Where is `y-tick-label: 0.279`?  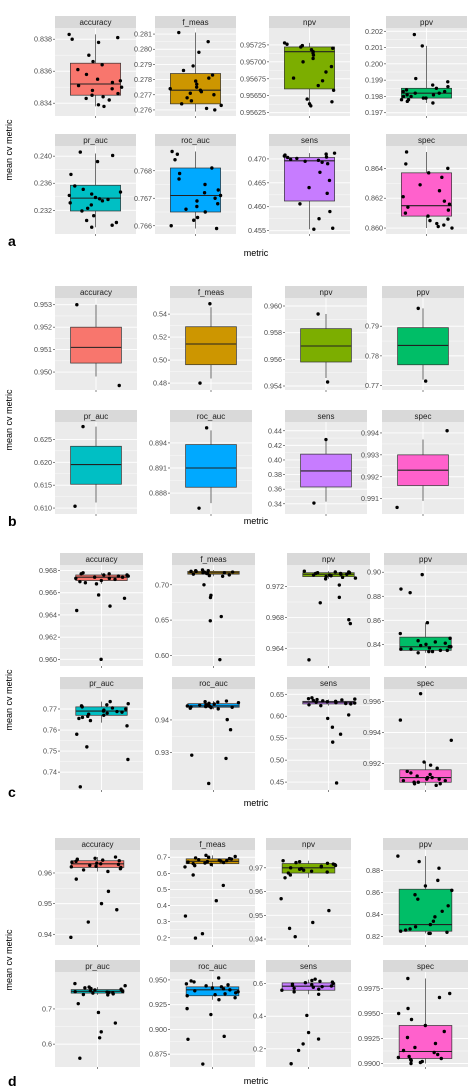
y-tick-label: 0.279 is located at coordinates (143, 64).